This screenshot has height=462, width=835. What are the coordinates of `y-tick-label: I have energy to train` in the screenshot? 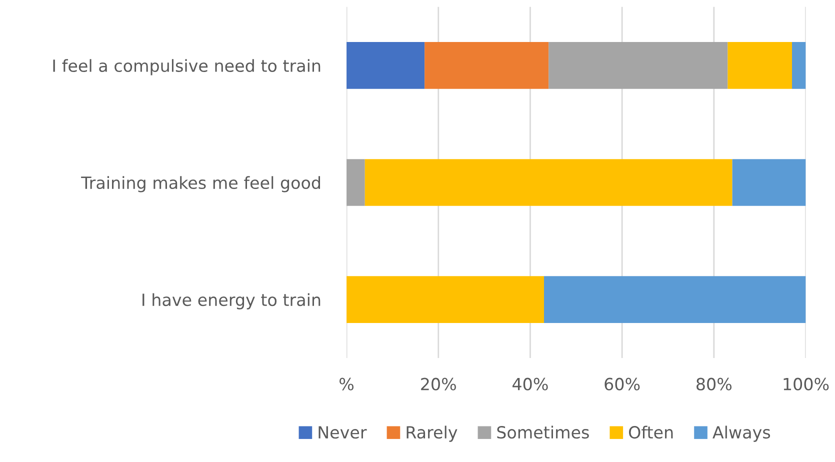 It's located at (231, 301).